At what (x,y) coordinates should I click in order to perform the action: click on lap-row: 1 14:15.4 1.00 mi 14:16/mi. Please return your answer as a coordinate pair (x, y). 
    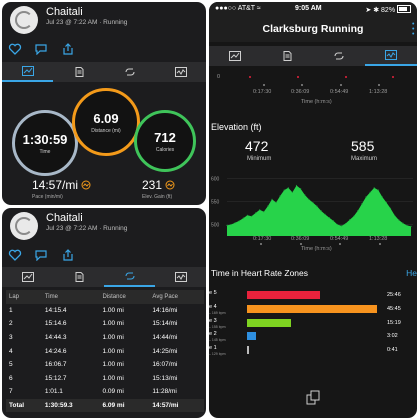
    Looking at the image, I should click on (105, 311).